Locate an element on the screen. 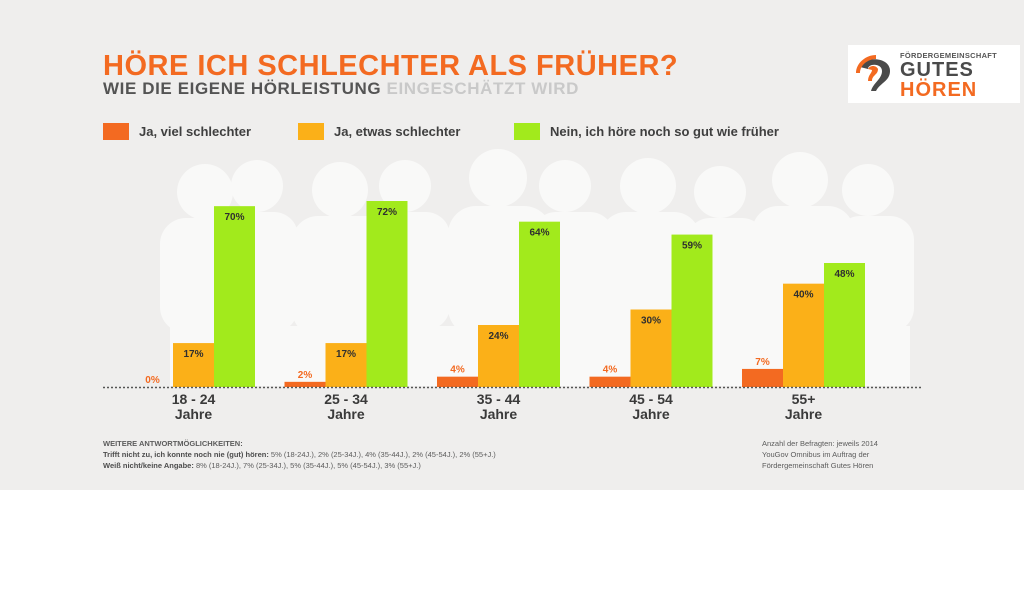 The width and height of the screenshot is (1024, 597). source-line-1: Anzahl der Befragten: jeweils 2014 is located at coordinates (820, 443).